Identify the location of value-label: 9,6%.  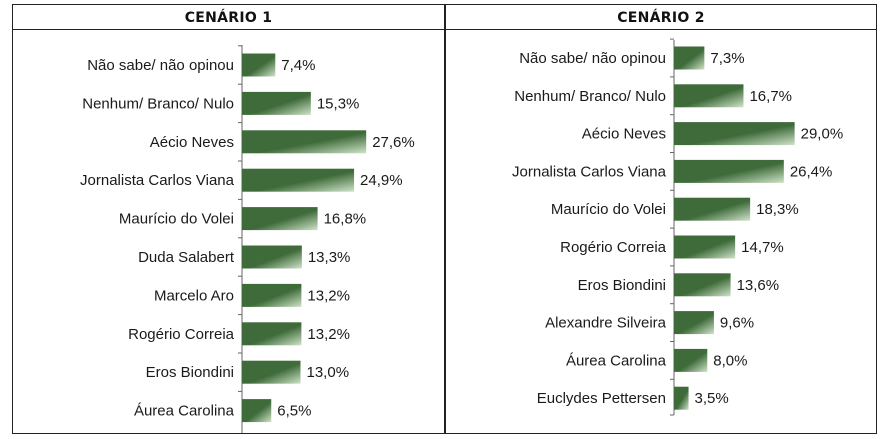
(737, 323).